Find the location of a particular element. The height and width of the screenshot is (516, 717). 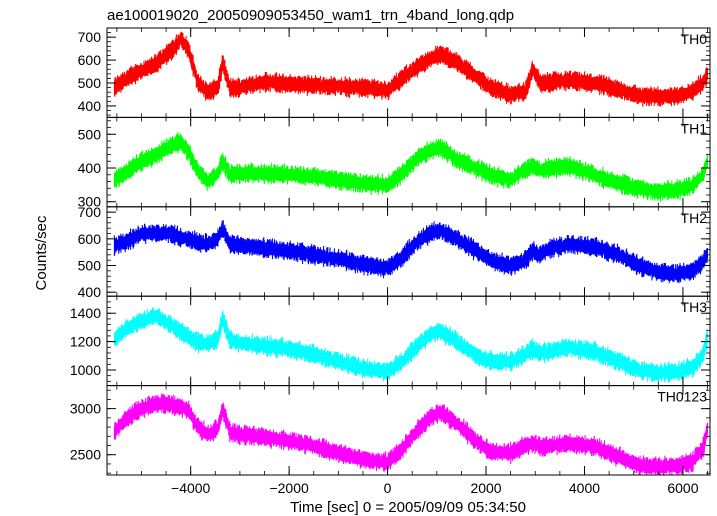

series-label: TH0123 is located at coordinates (682, 397).